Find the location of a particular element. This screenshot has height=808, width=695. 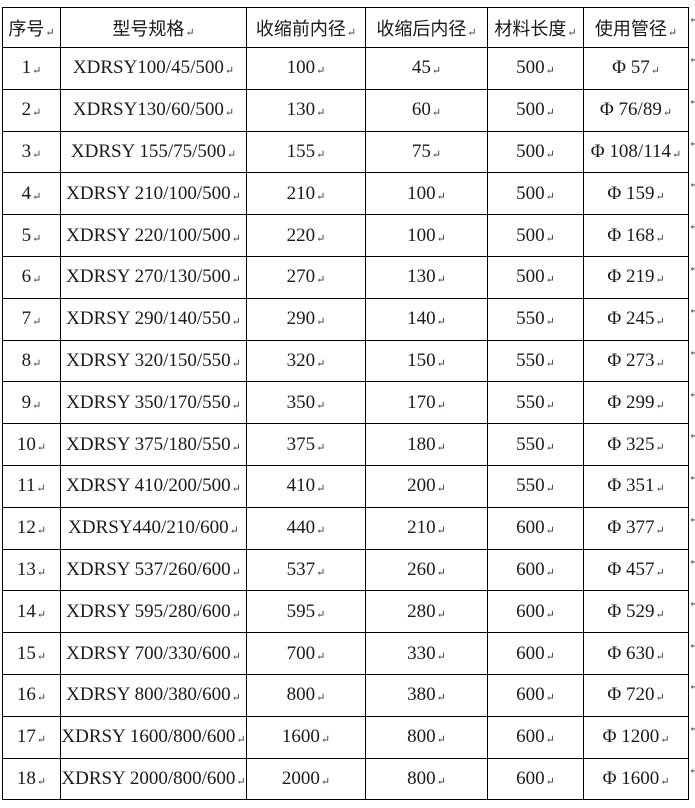

table-row: 7↵ XDRSY 290/140/550↵ 290↵ 140↵ 550↵ Φ 245↵ is located at coordinates (345, 319).